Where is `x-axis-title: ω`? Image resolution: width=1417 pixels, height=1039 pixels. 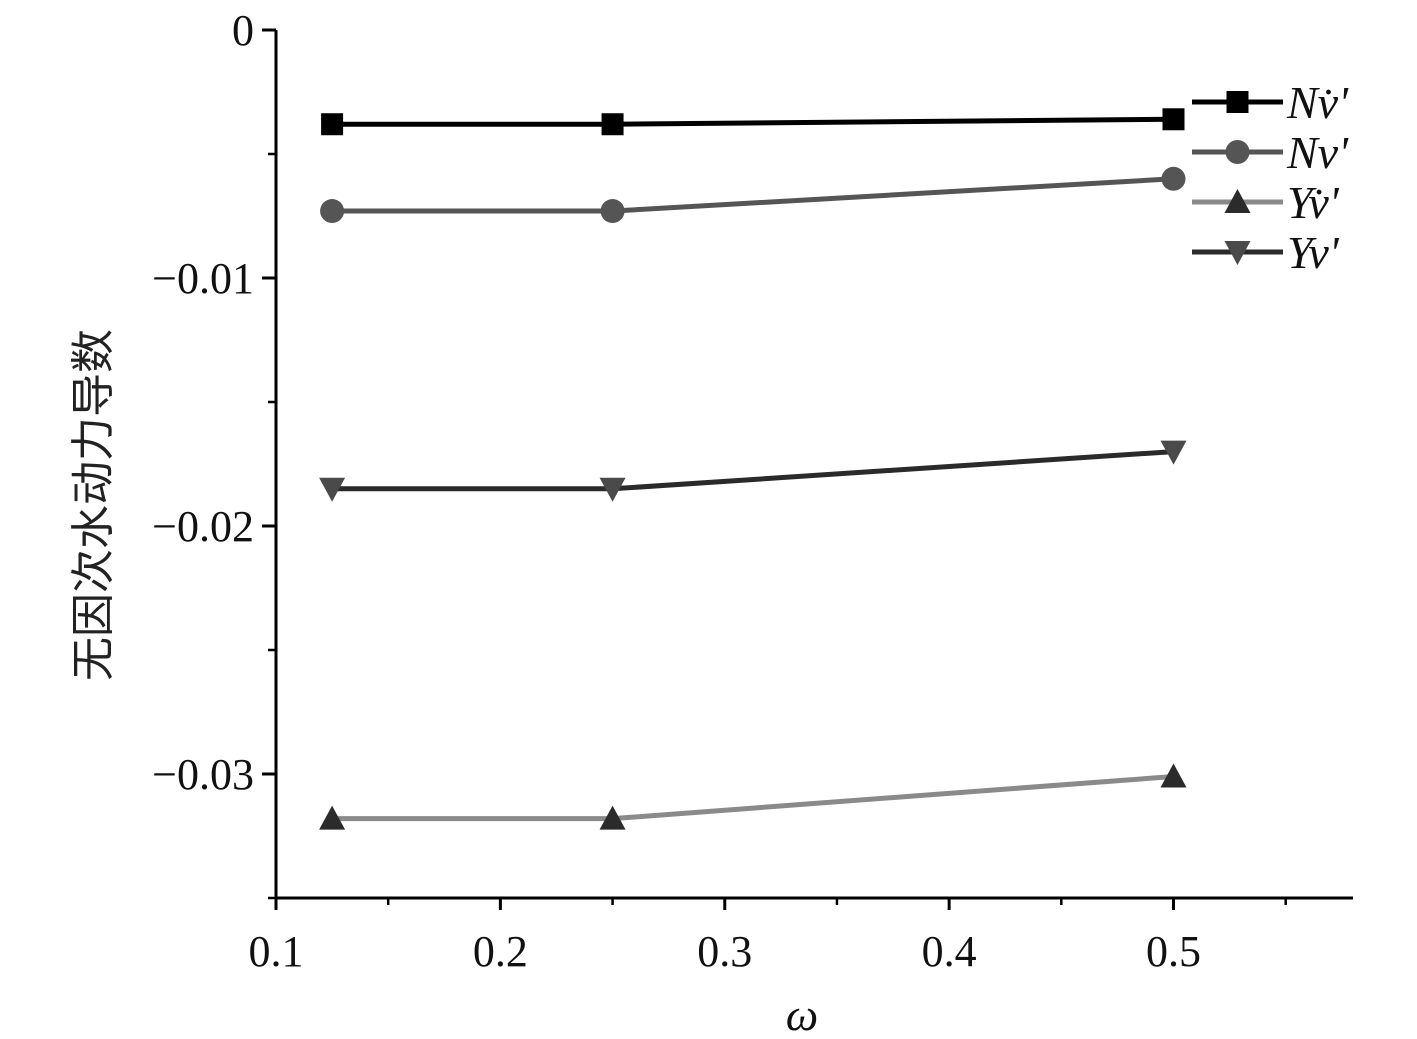
x-axis-title: ω is located at coordinates (802, 1014).